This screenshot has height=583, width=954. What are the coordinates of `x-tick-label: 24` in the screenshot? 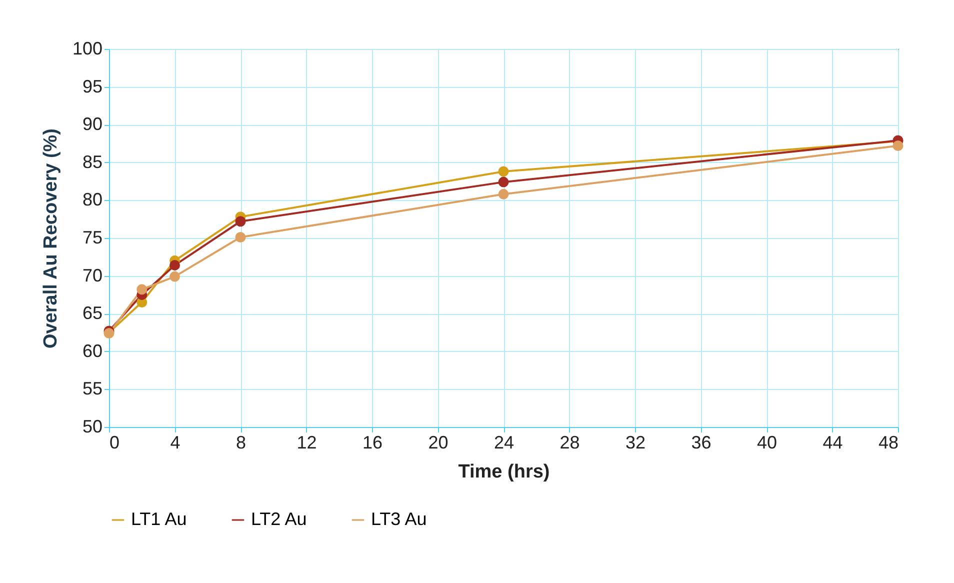 It's located at (504, 442).